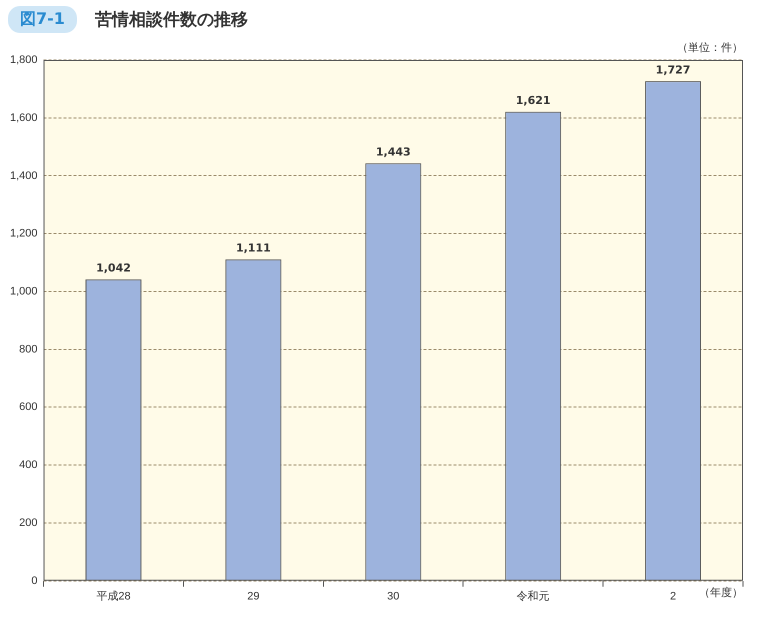 The width and height of the screenshot is (760, 620). Describe the element at coordinates (28, 407) in the screenshot. I see `y-tick-label: 600` at that location.